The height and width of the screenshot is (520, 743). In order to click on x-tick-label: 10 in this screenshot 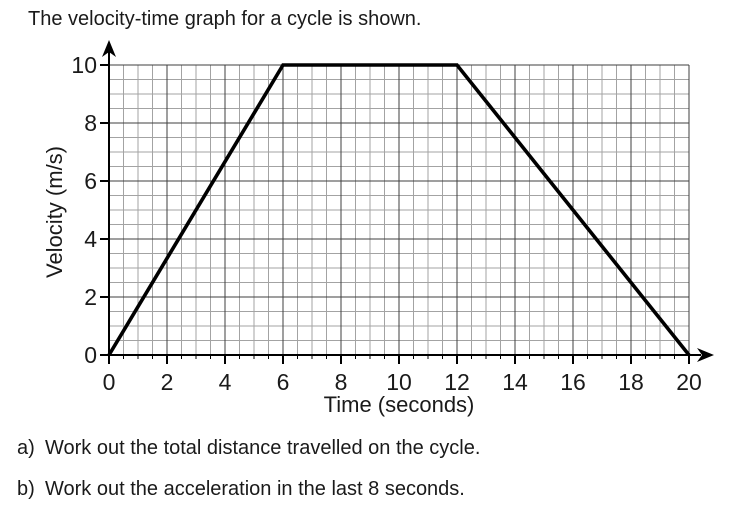, I will do `click(399, 382)`.